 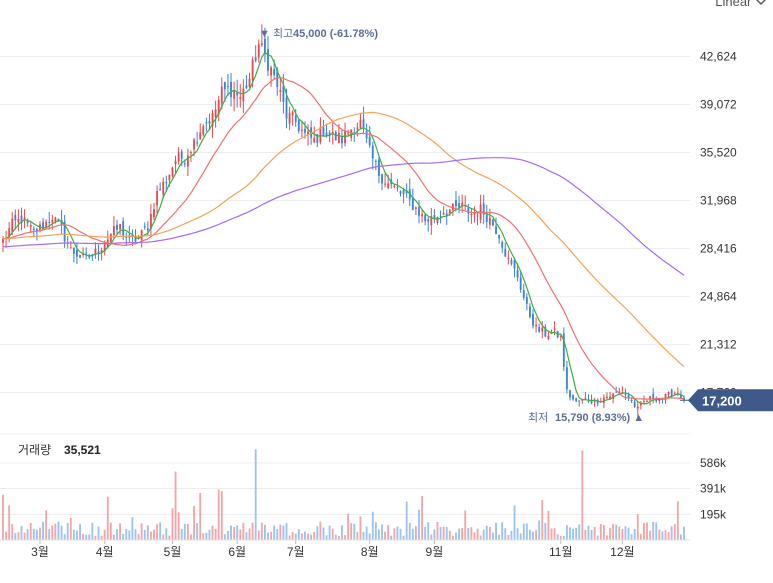 What do you see at coordinates (713, 514) in the screenshot?
I see `volume-tick-label: 195k` at bounding box center [713, 514].